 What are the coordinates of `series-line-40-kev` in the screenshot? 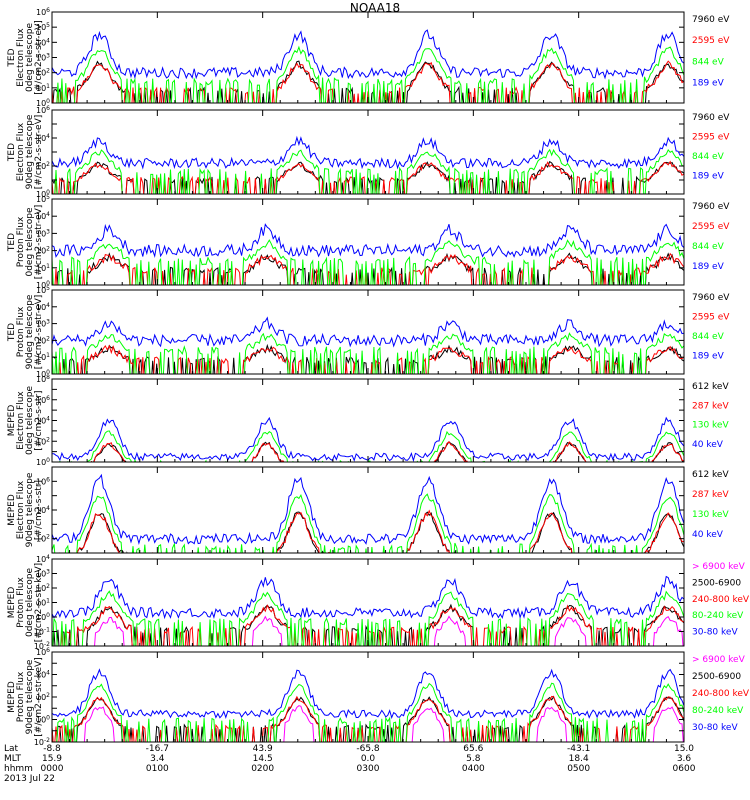 It's located at (368, 509).